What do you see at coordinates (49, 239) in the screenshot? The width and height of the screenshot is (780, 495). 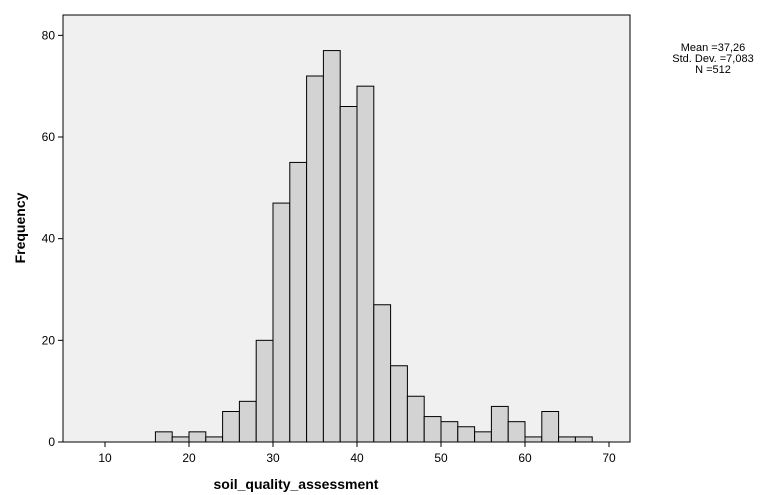 I see `y-tick-label-40: 40` at bounding box center [49, 239].